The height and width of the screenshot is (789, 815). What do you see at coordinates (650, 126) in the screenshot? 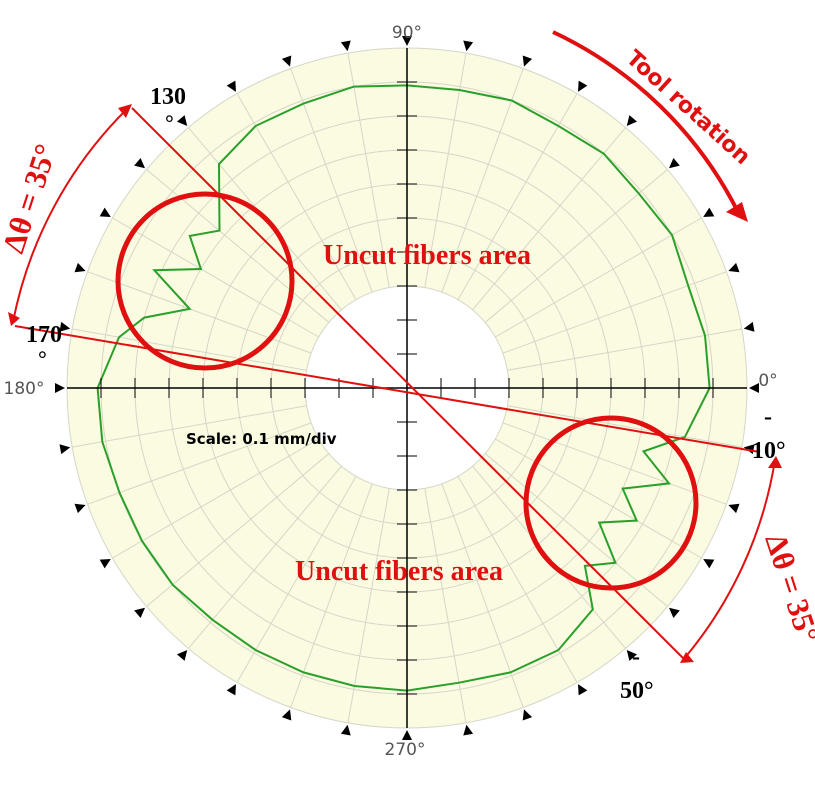
I see `tool-rotation-arrow` at bounding box center [650, 126].